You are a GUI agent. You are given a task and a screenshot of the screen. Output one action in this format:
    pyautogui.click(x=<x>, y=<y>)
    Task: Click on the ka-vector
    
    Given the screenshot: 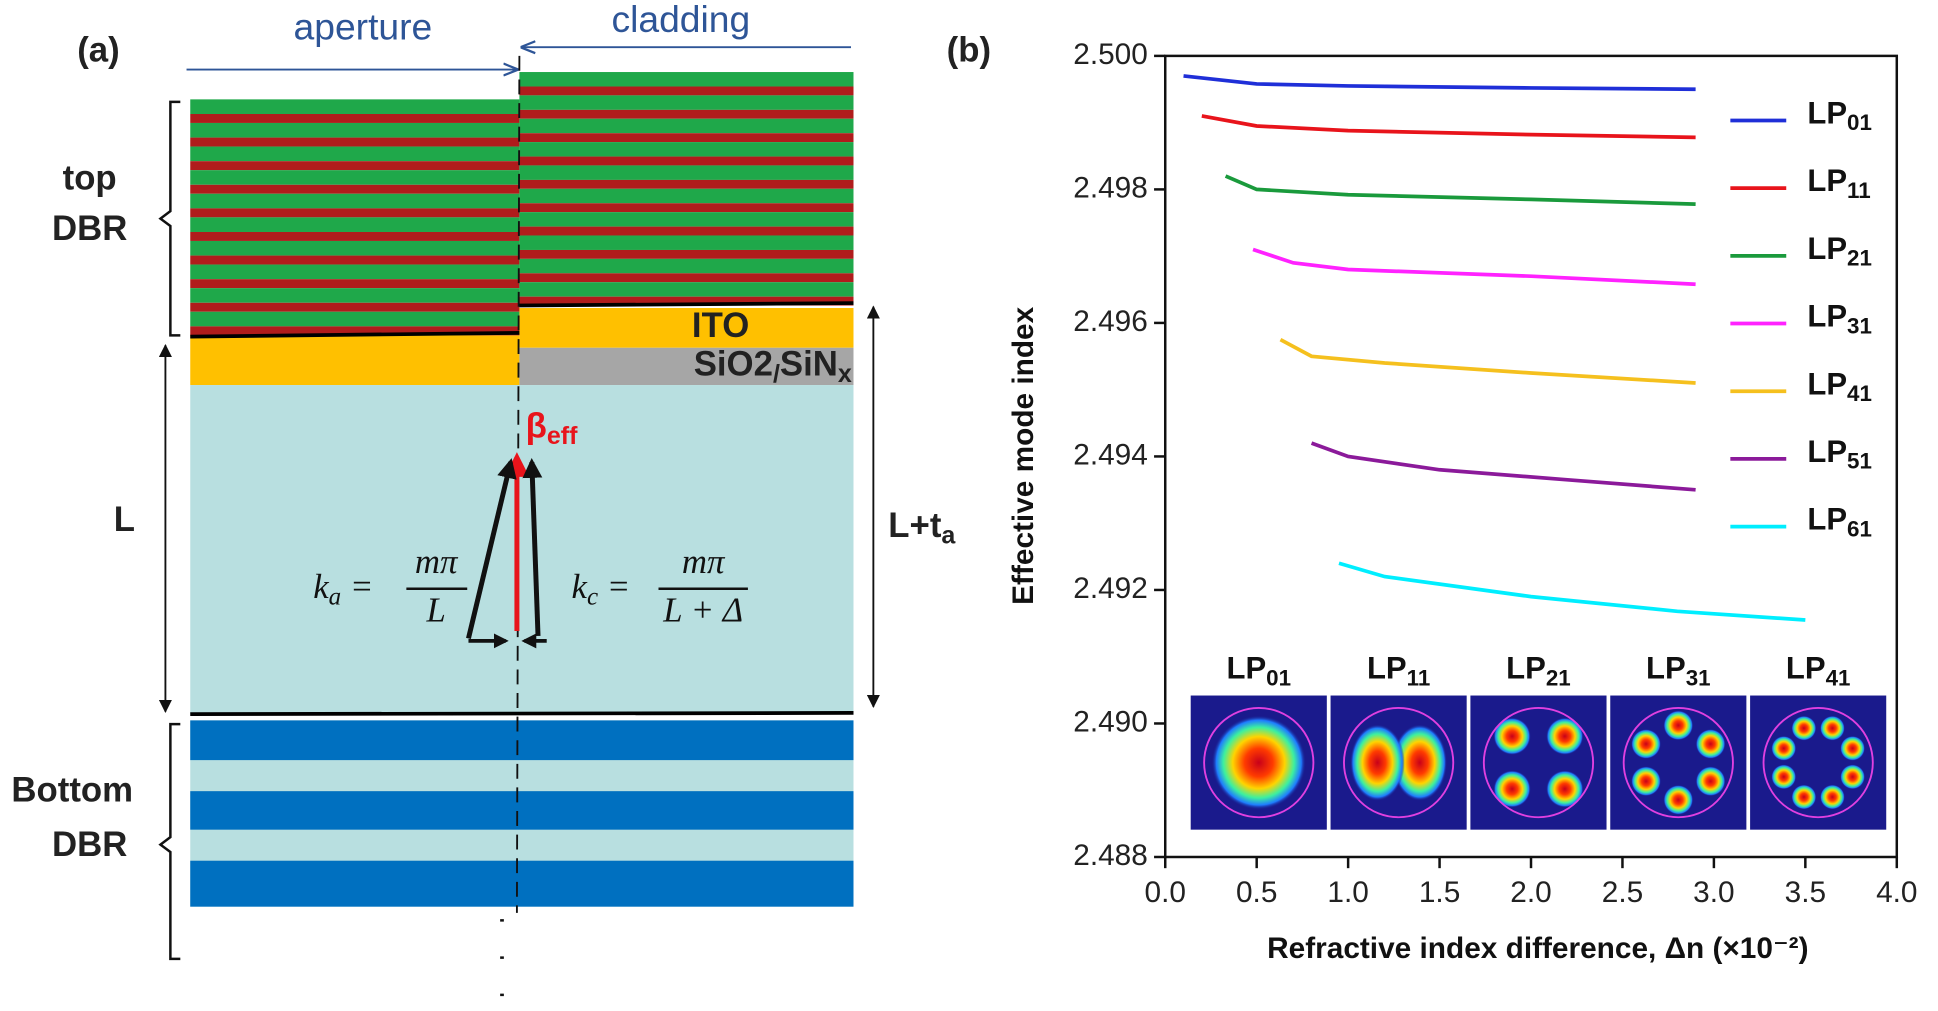 What is the action you would take?
    pyautogui.click(x=491, y=548)
    